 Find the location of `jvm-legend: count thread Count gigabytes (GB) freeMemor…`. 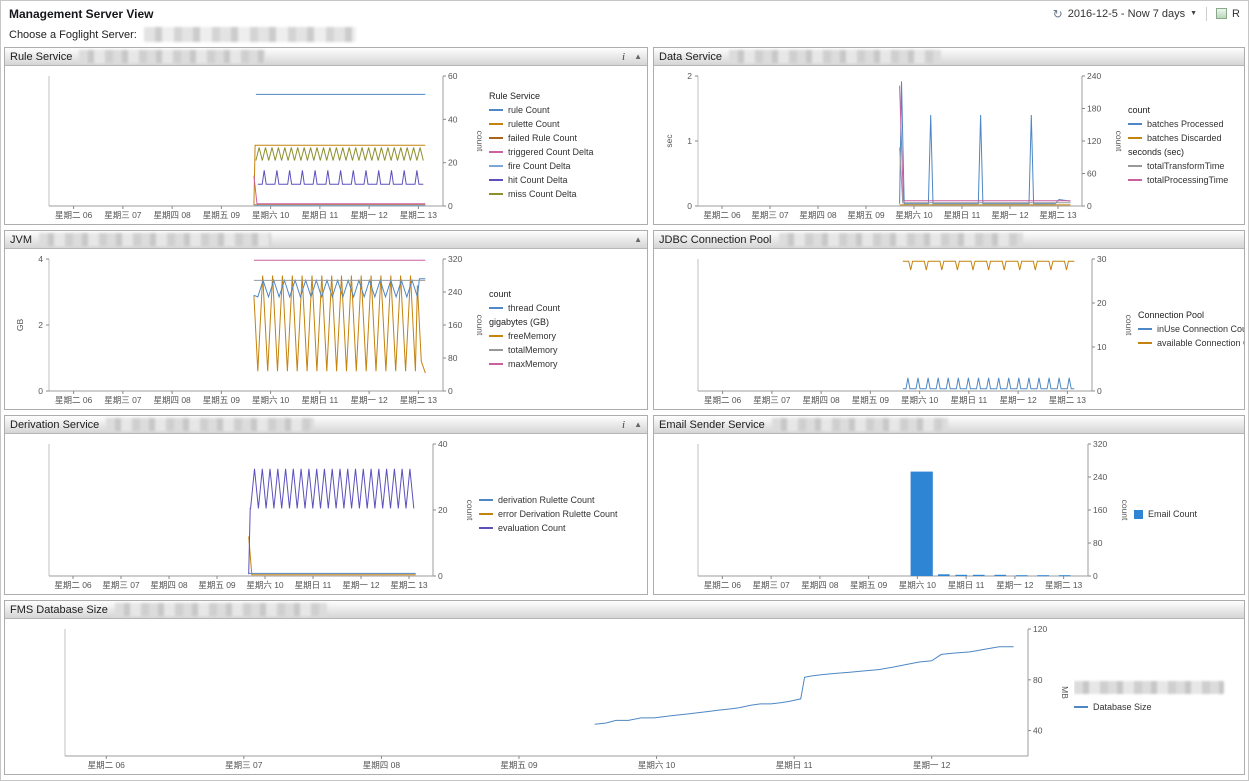

jvm-legend: count thread Count gigabytes (GB) freeMemor… is located at coordinates (568, 329).